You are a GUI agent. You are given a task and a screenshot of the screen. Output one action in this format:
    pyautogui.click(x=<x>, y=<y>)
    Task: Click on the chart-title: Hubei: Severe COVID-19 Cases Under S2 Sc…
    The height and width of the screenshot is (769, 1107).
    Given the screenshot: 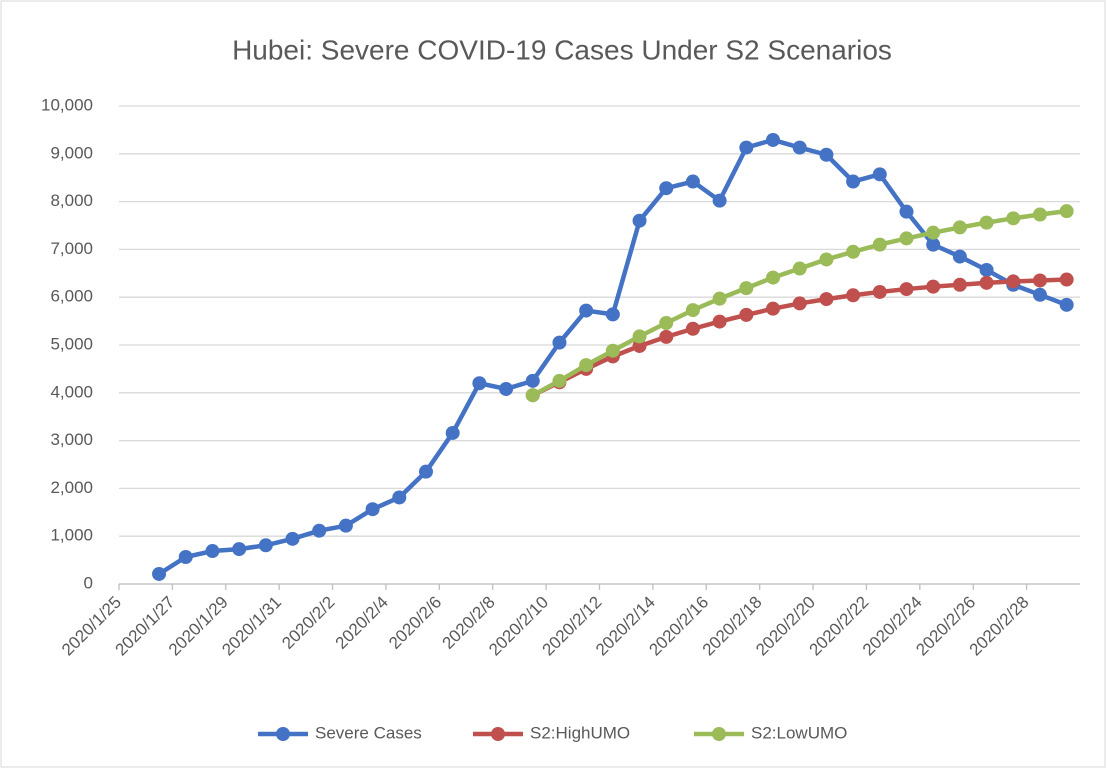 What is the action you would take?
    pyautogui.click(x=562, y=49)
    